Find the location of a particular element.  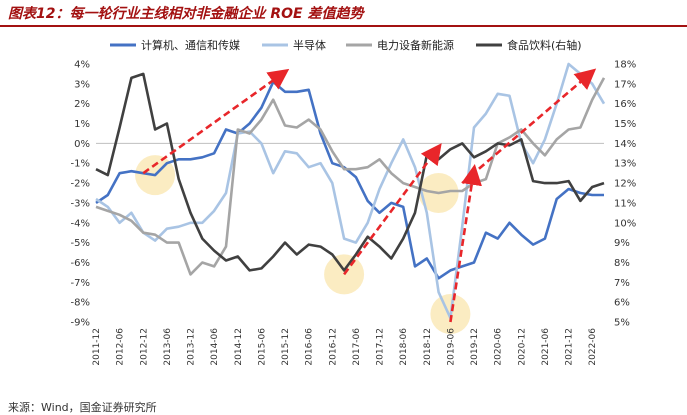

x-tick-label: 2012-06 is located at coordinates (121, 347).